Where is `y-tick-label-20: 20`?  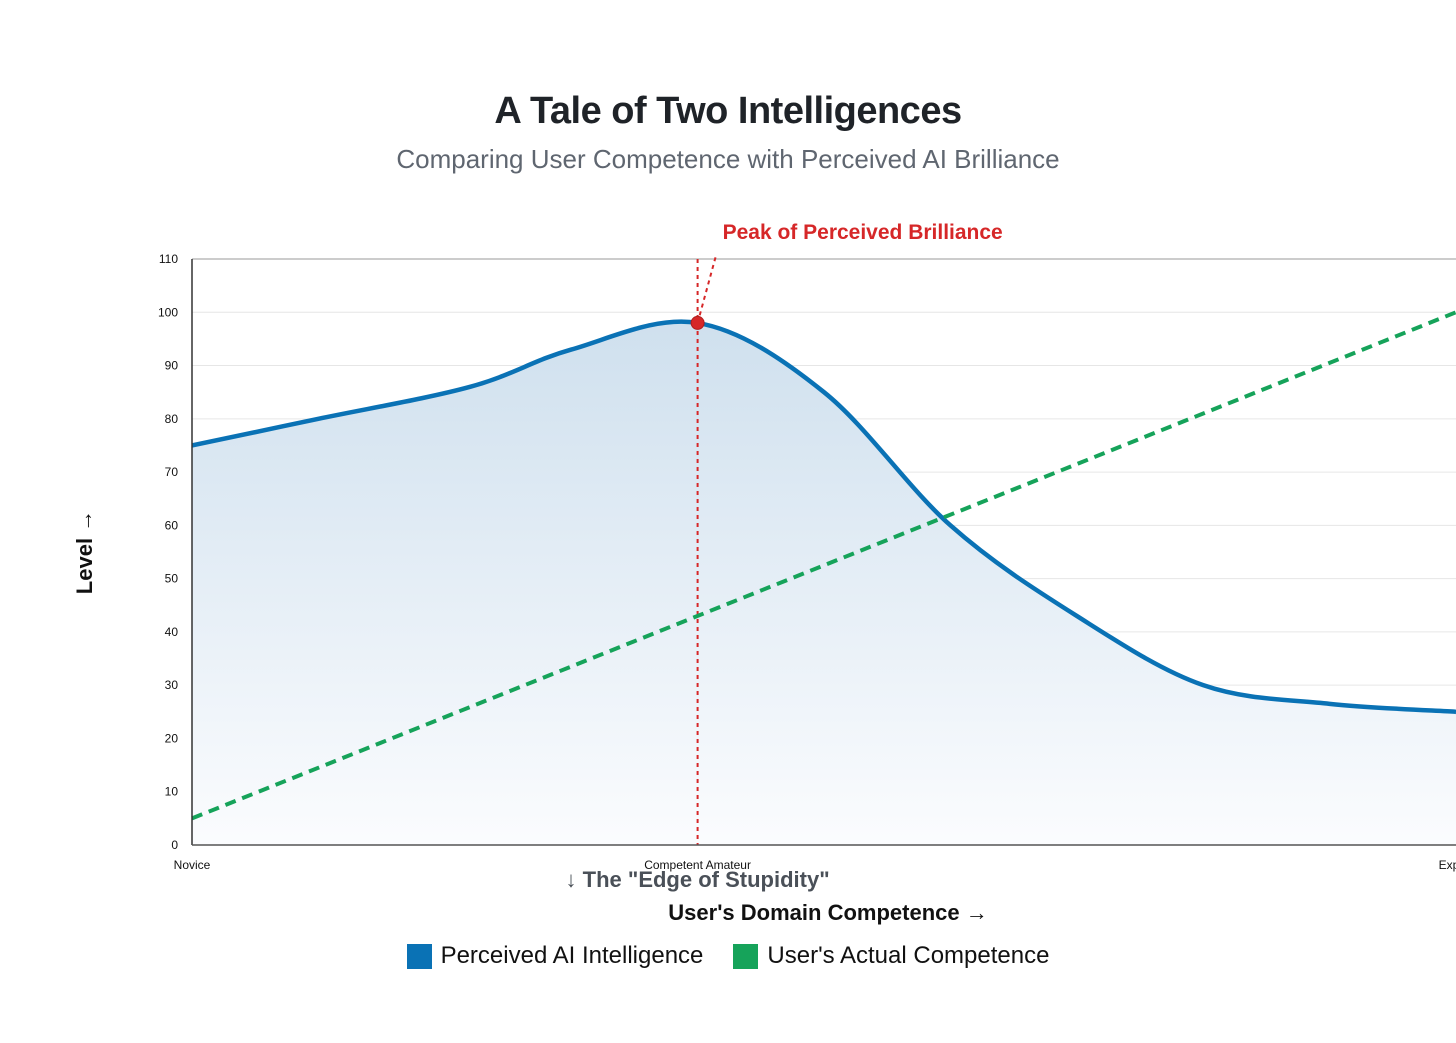 y-tick-label-20: 20 is located at coordinates (172, 738).